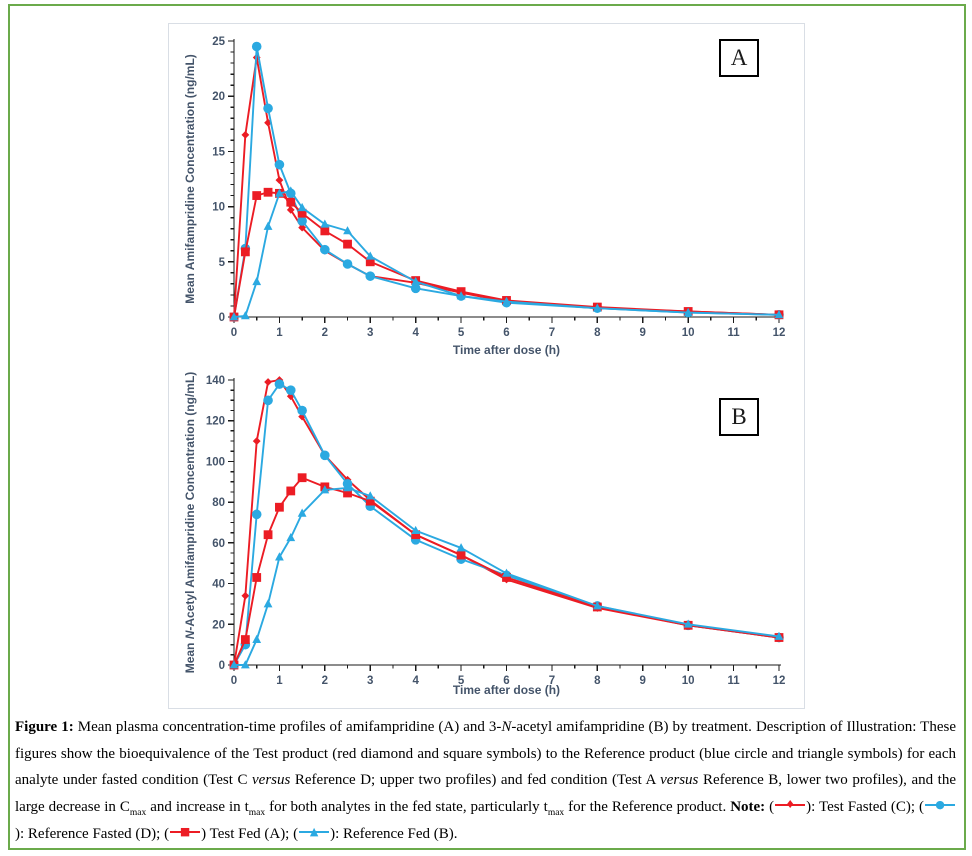 The image size is (972, 856). I want to click on legend-symbol-triangle: ▲, so click(314, 831).